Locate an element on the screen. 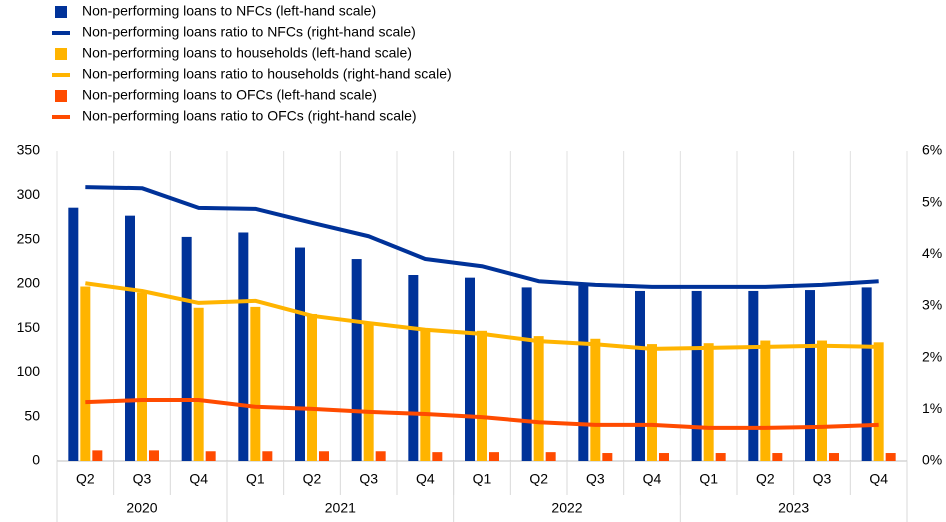  x-group-label: 2023 is located at coordinates (793, 508).